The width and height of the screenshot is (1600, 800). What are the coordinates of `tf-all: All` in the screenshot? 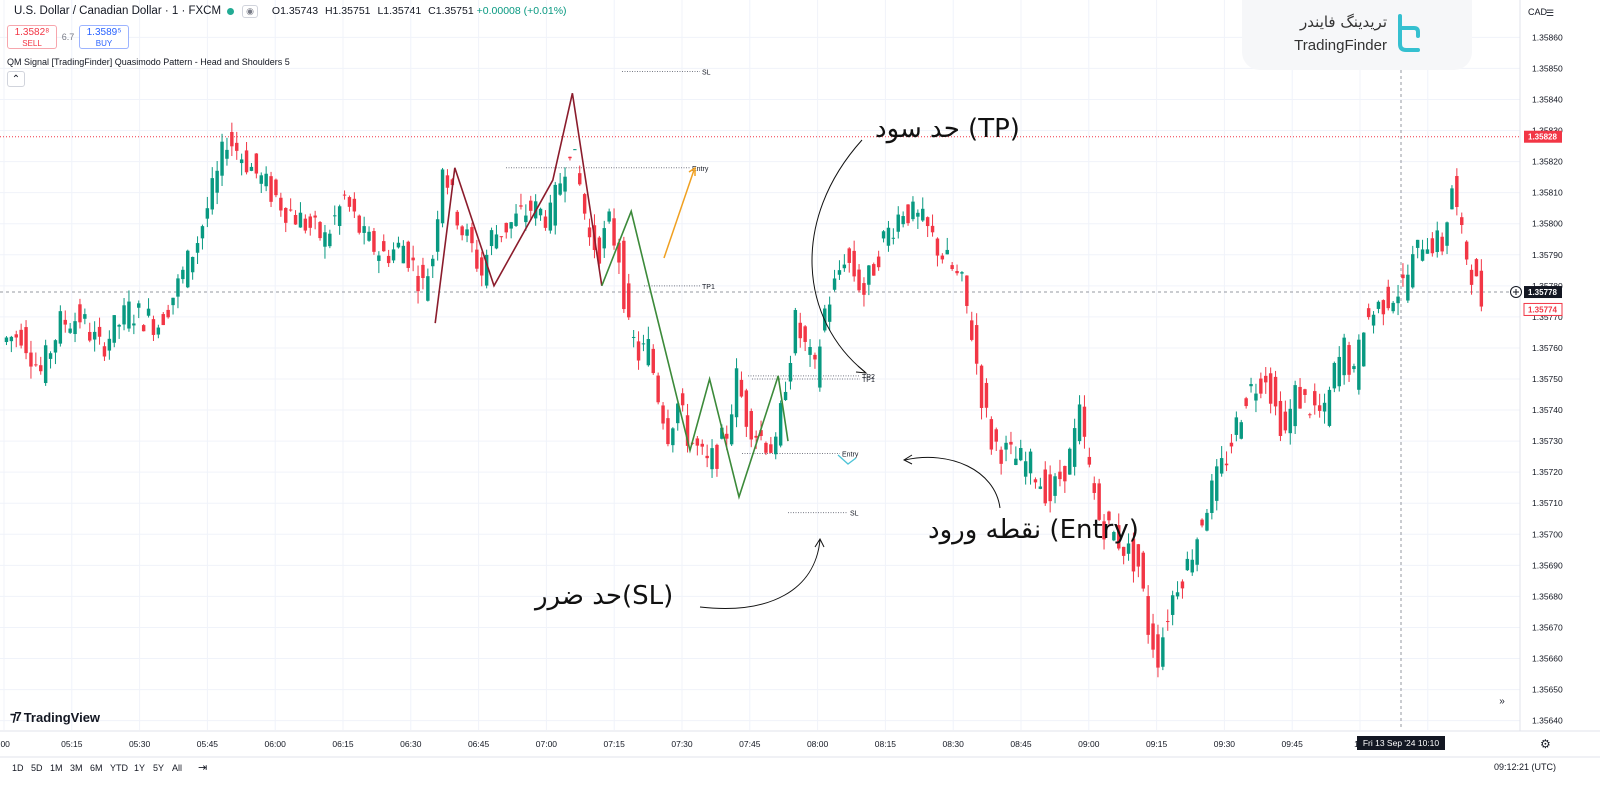 It's located at (177, 768).